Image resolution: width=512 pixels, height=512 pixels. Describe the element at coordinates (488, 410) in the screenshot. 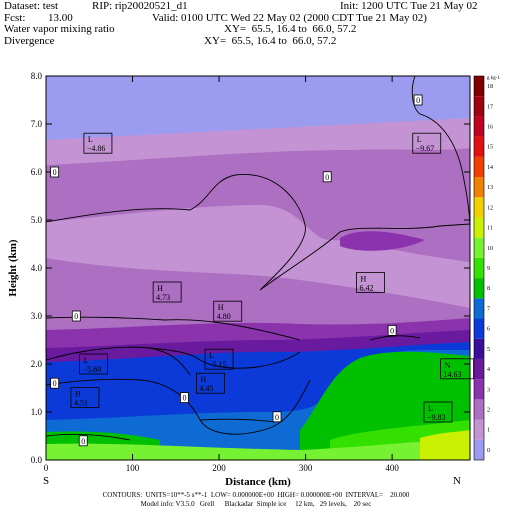

I see `colorbar-label: 2` at that location.